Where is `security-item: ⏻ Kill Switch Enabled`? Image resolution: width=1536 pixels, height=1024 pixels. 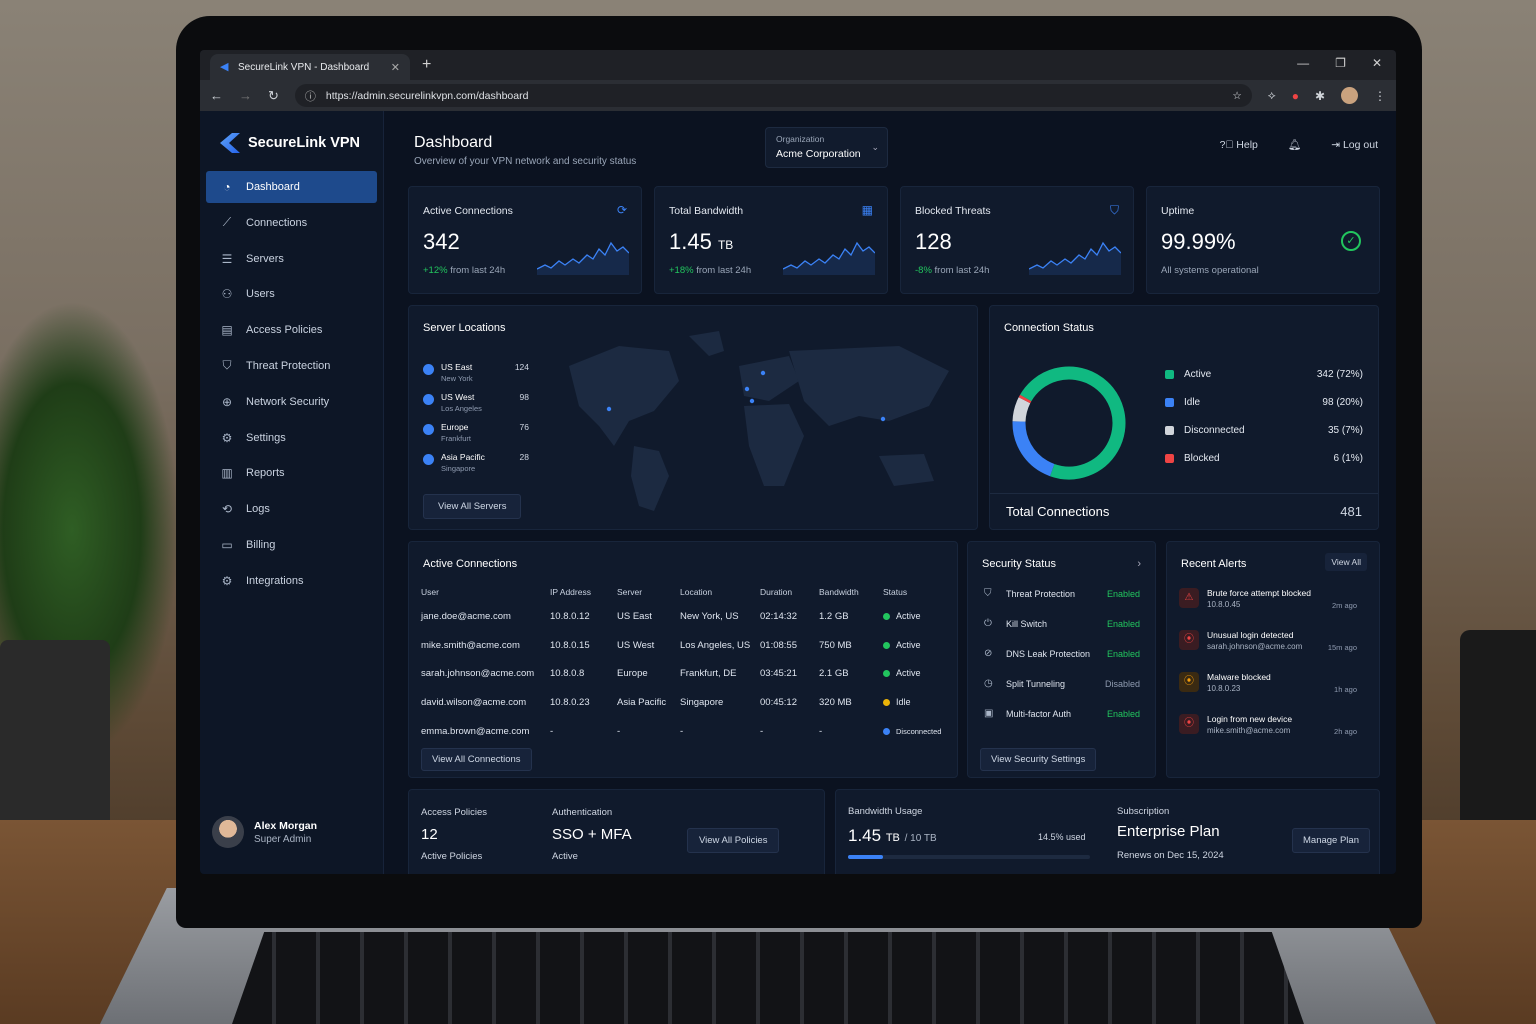 security-item: ⏻ Kill Switch Enabled is located at coordinates (1062, 623).